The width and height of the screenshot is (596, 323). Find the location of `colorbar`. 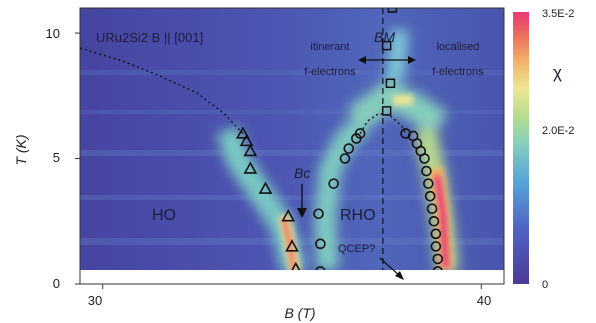

colorbar is located at coordinates (521, 148).